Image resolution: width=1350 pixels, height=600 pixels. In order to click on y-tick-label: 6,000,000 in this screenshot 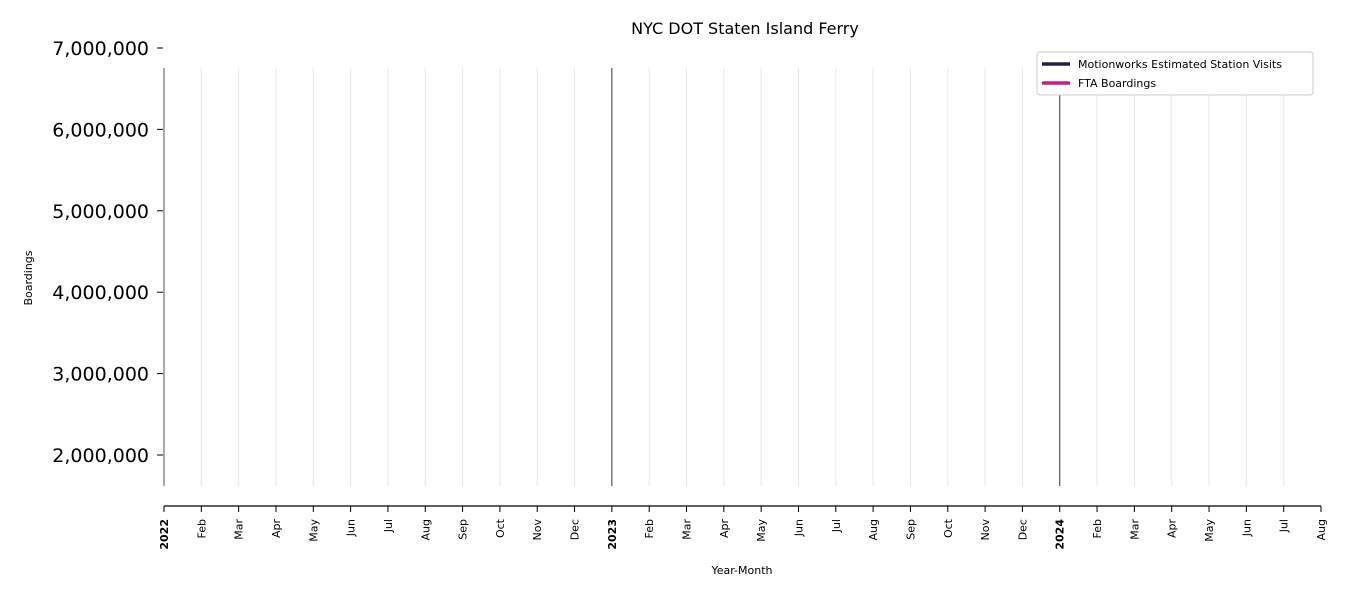, I will do `click(100, 130)`.